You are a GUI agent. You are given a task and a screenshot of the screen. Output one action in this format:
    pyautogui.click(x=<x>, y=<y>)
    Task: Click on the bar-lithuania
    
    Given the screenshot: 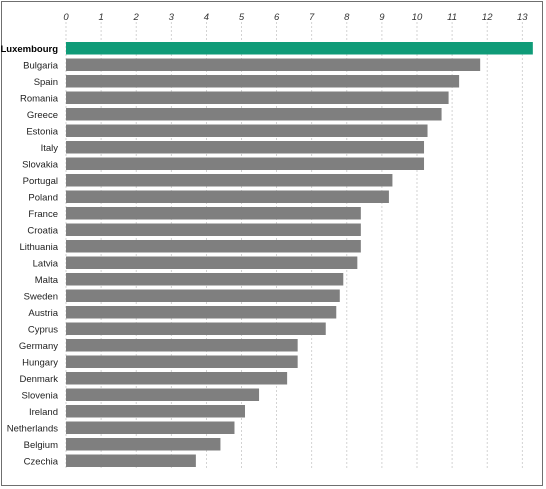 What is the action you would take?
    pyautogui.click(x=213, y=246)
    